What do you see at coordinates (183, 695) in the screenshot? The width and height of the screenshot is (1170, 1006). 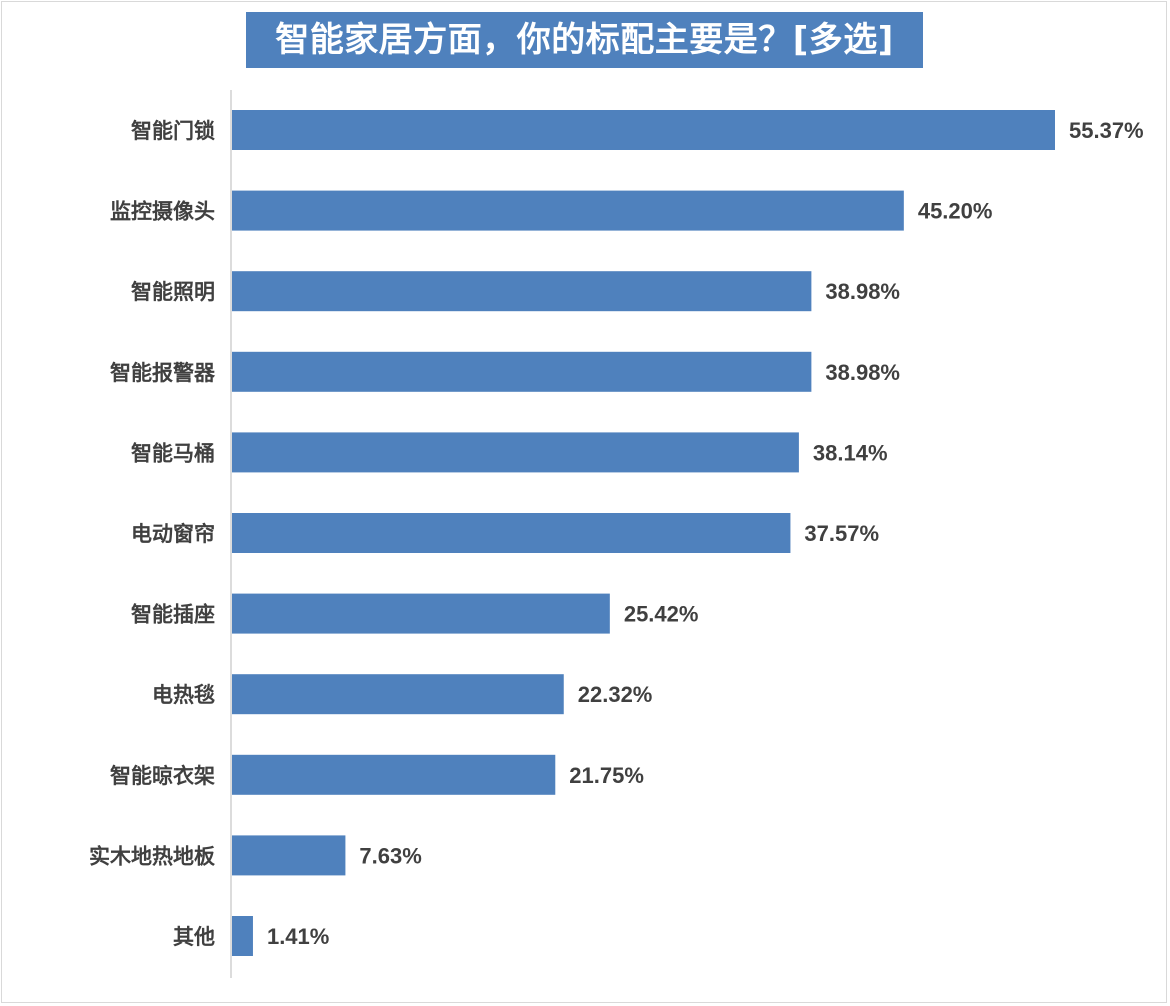 I see `category-label: 电热毯` at bounding box center [183, 695].